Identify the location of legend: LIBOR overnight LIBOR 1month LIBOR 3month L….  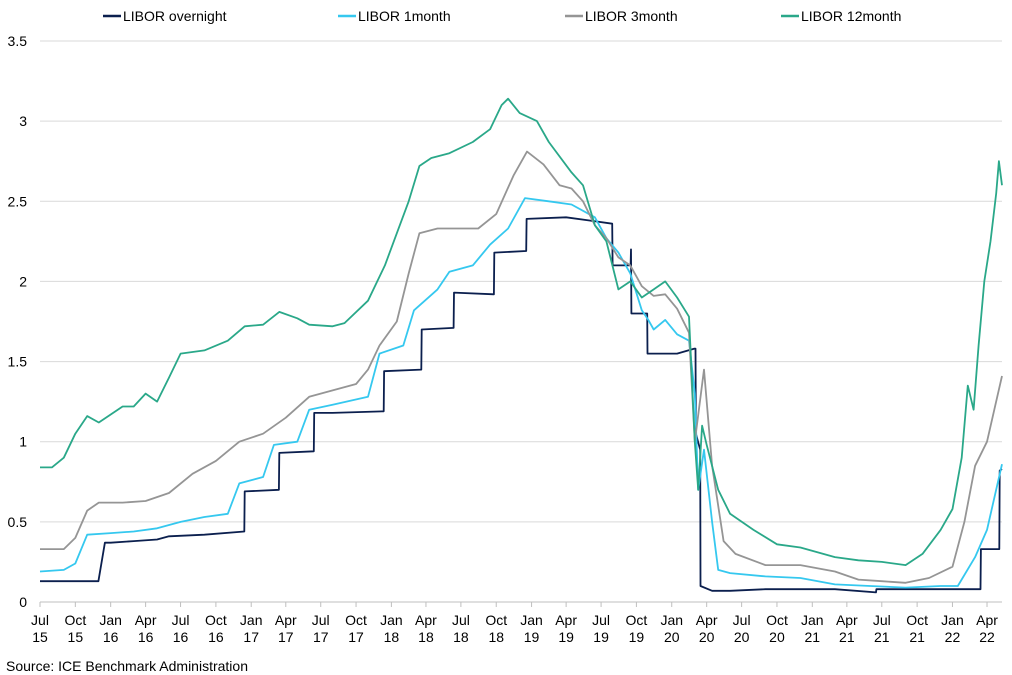
(502, 16).